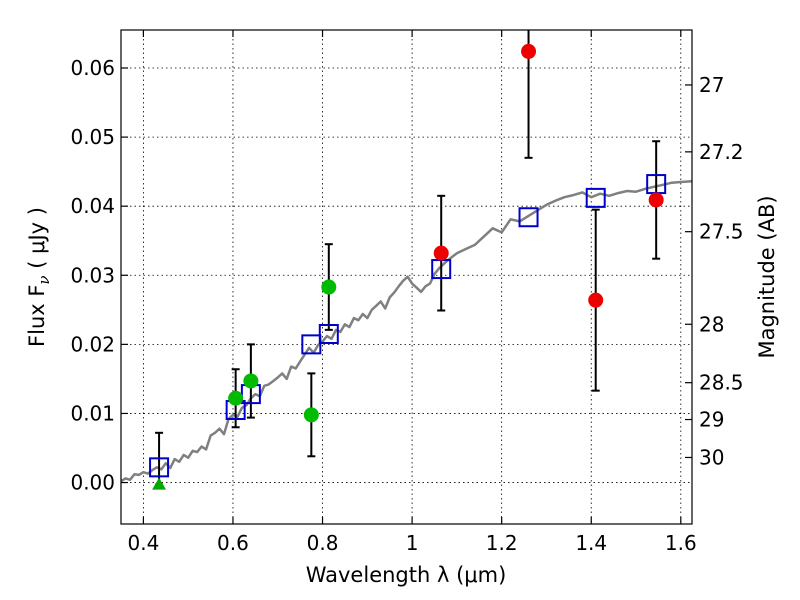 The image size is (800, 600). What do you see at coordinates (711, 85) in the screenshot?
I see `right-mag-tick-label: 27` at bounding box center [711, 85].